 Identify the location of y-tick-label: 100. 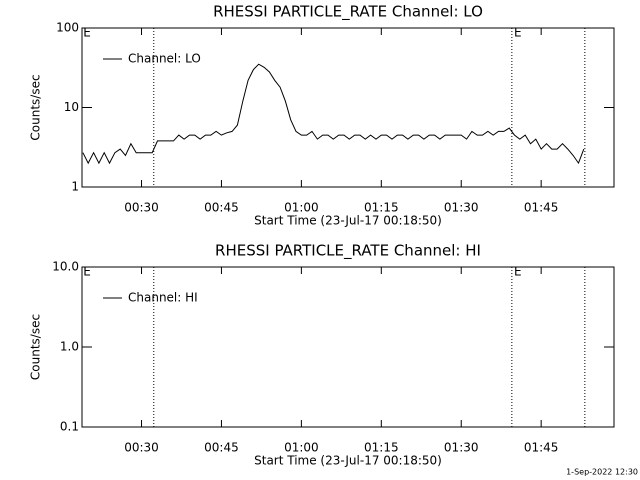
(67, 28).